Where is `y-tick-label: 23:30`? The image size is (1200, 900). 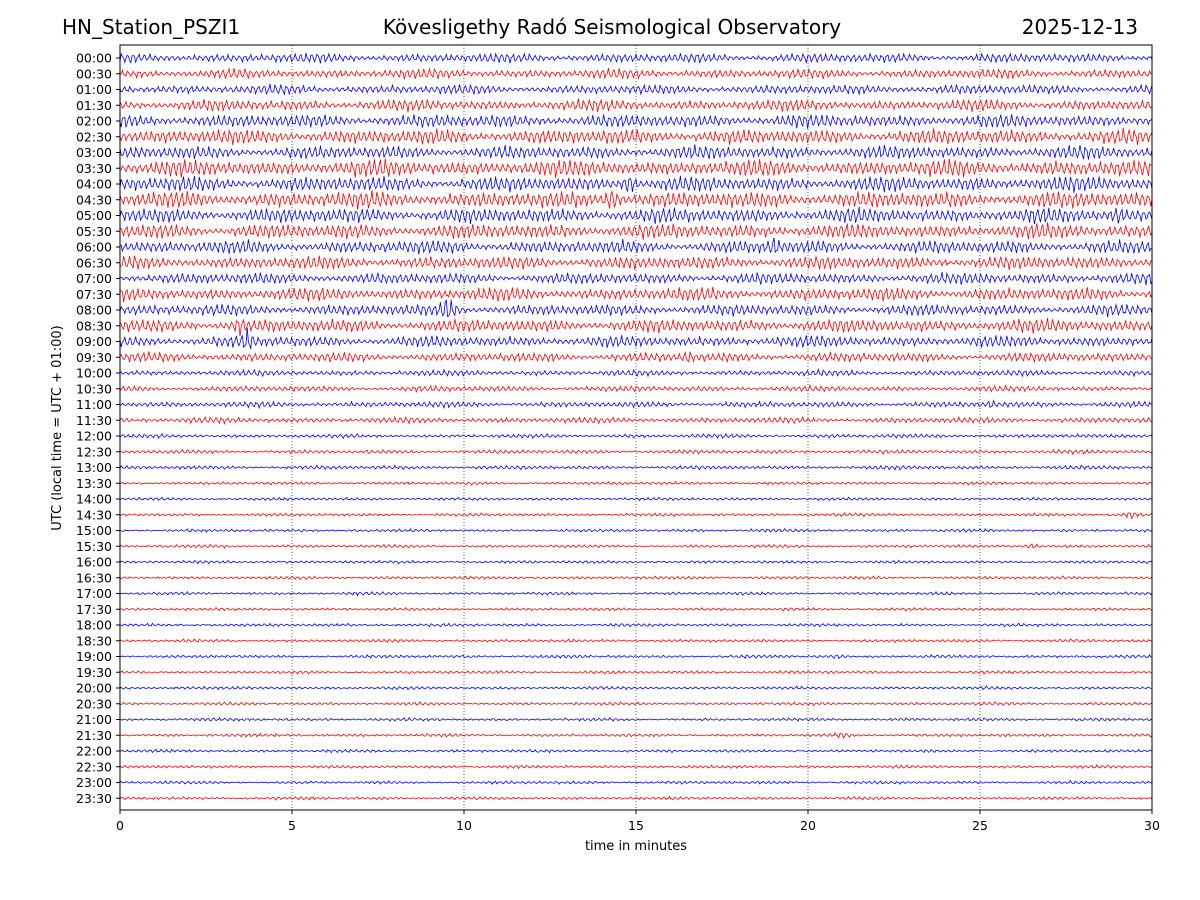
y-tick-label: 23:30 is located at coordinates (94, 798).